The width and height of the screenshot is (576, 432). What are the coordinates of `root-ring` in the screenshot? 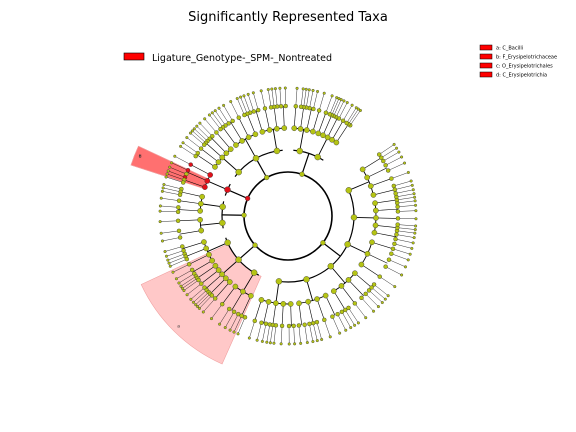 It's located at (288, 216).